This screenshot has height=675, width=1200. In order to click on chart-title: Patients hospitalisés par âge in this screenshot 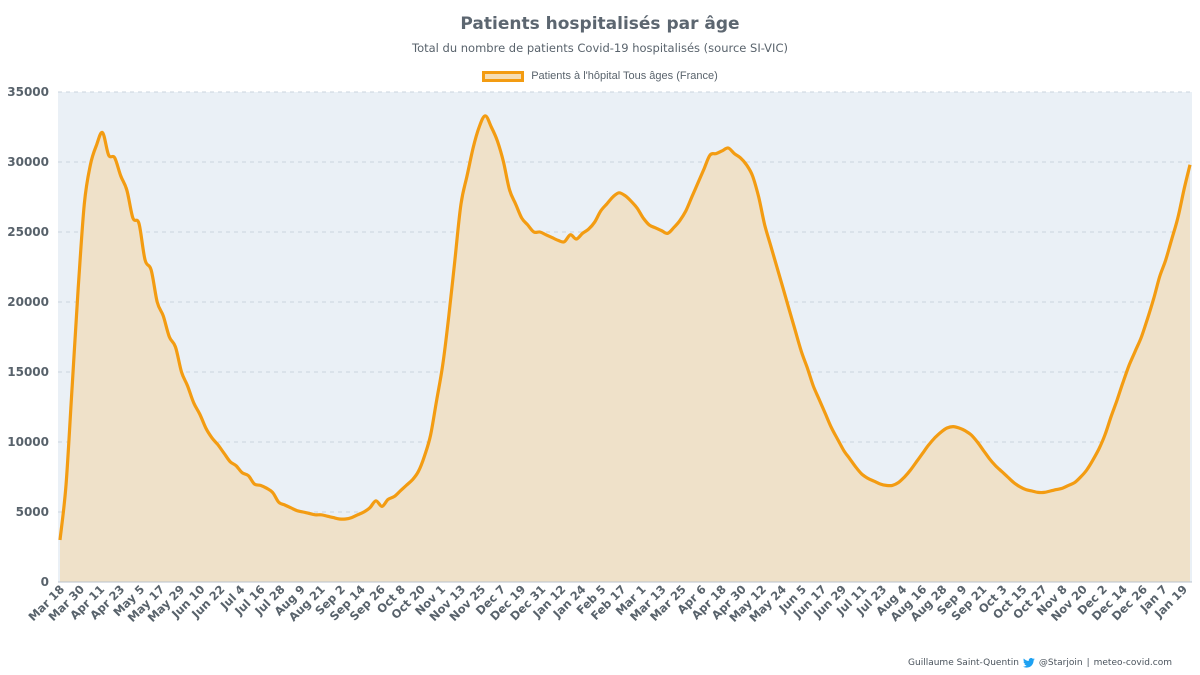, I will do `click(600, 24)`.